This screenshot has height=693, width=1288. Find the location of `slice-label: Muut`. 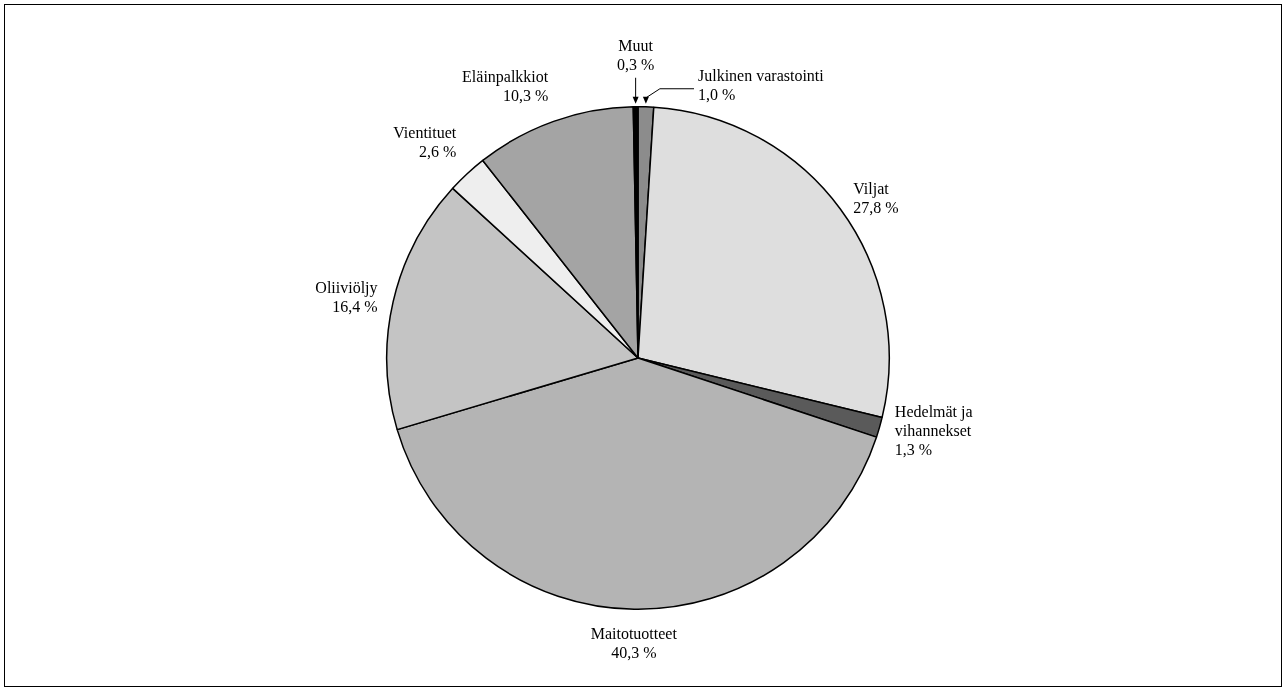

slice-label: Muut is located at coordinates (636, 46).